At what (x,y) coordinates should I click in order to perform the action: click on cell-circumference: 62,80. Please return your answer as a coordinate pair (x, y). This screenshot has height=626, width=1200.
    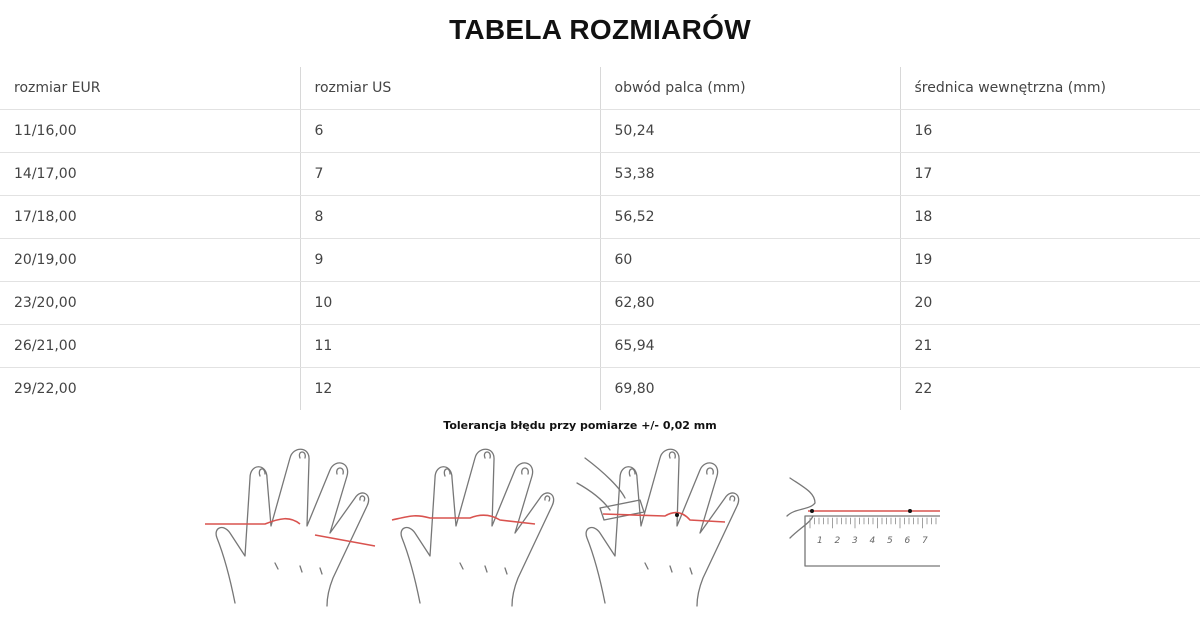
    Looking at the image, I should click on (749, 303).